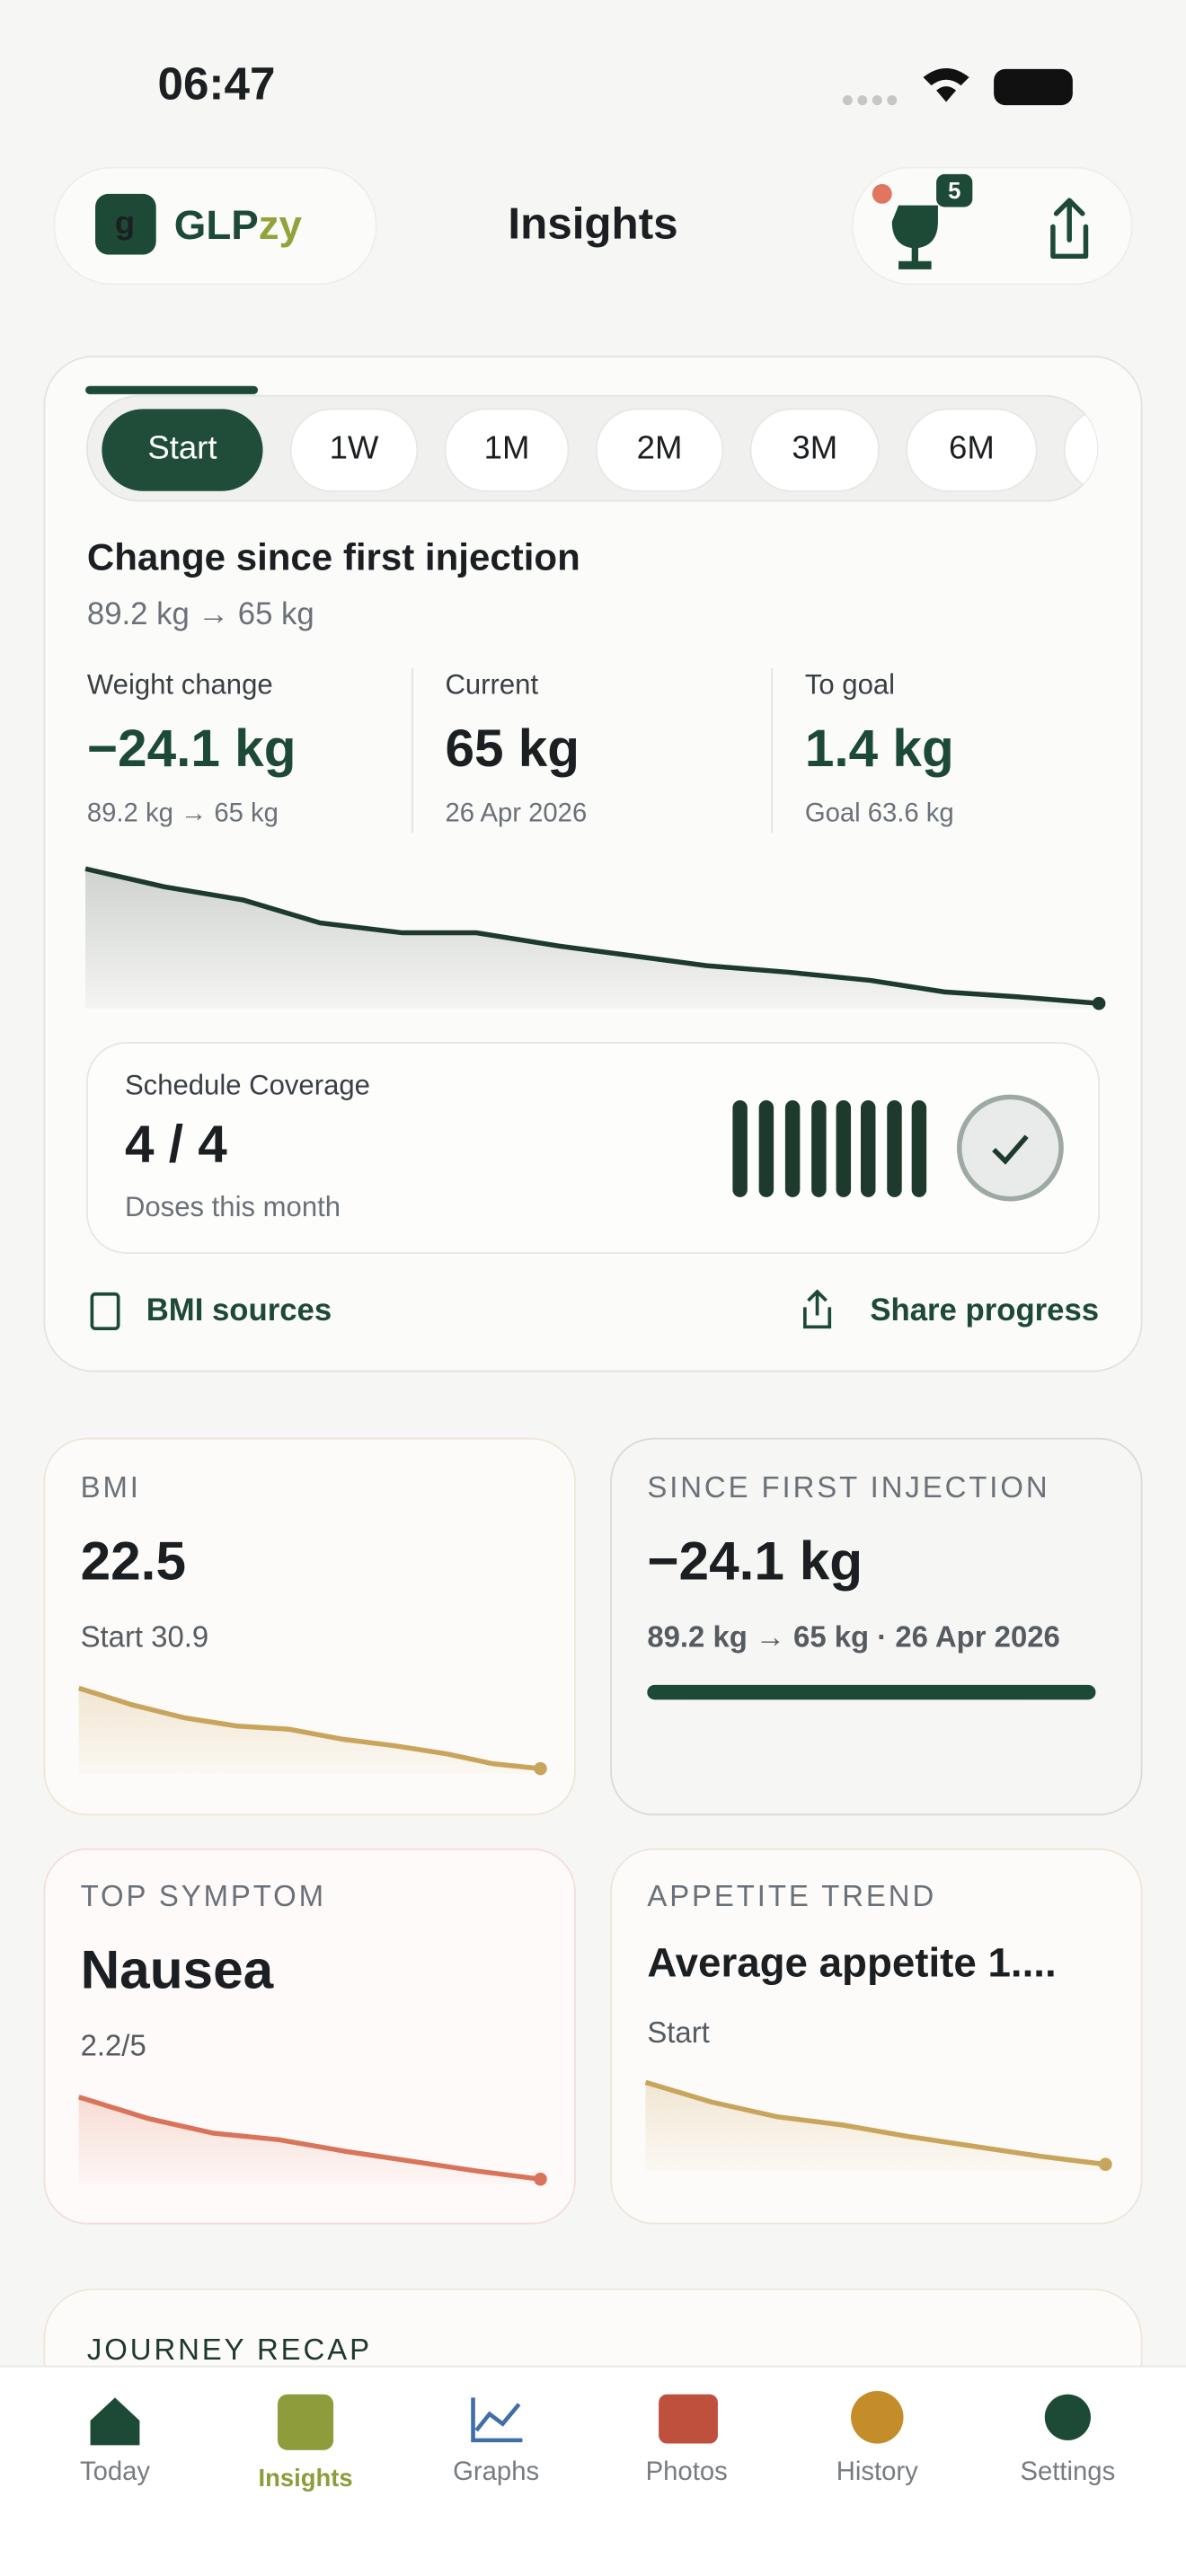  I want to click on card-value: −24.1 kg, so click(755, 1560).